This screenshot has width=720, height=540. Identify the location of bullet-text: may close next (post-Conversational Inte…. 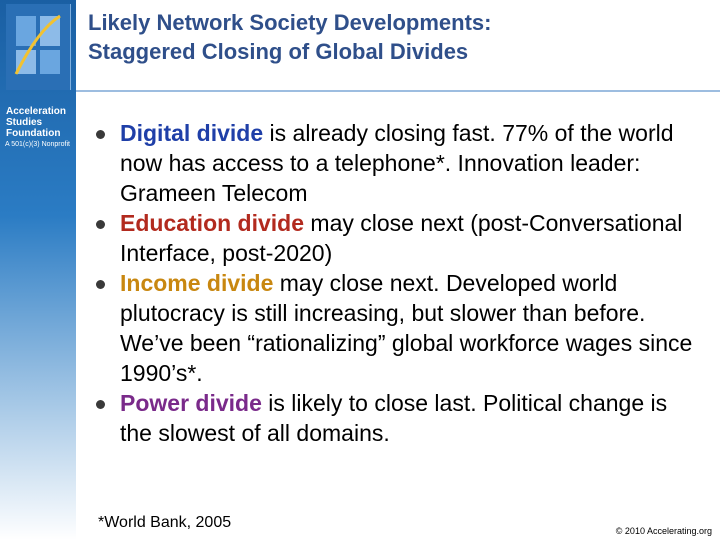
(401, 238).